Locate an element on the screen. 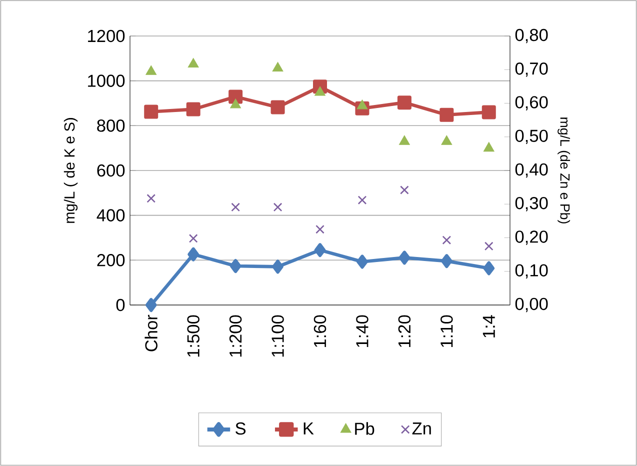  y2-tick-label: 0,20 is located at coordinates (531, 237).